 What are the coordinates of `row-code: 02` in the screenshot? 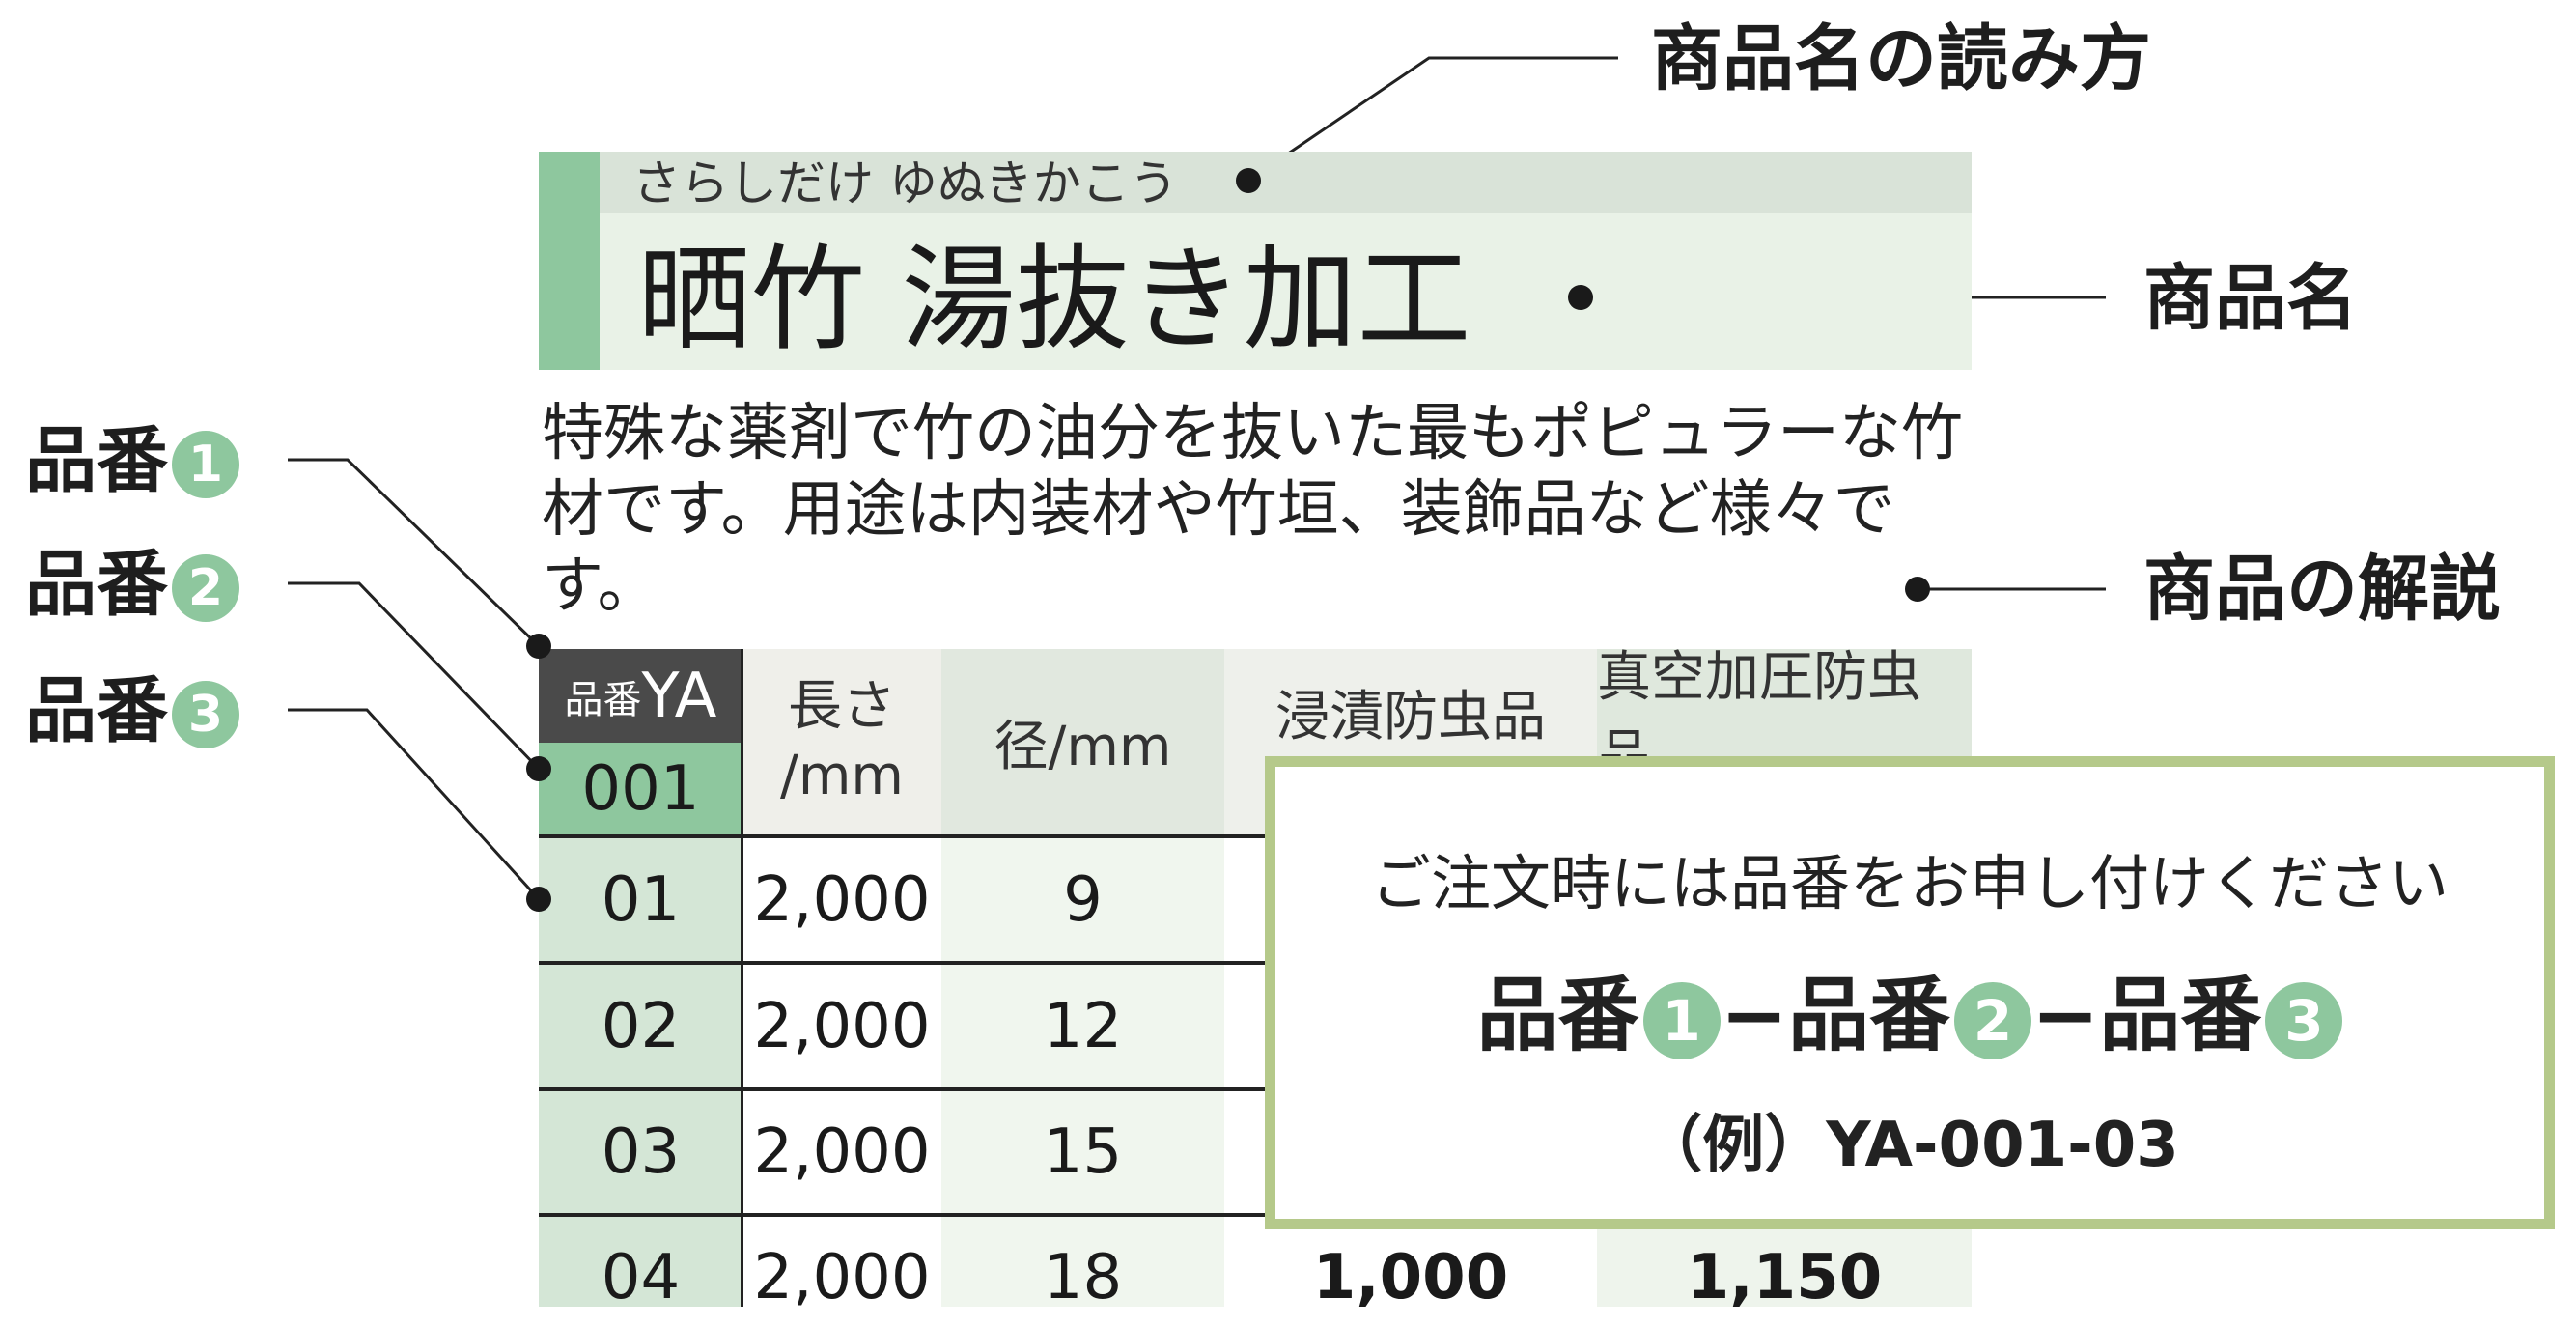 It's located at (641, 1026).